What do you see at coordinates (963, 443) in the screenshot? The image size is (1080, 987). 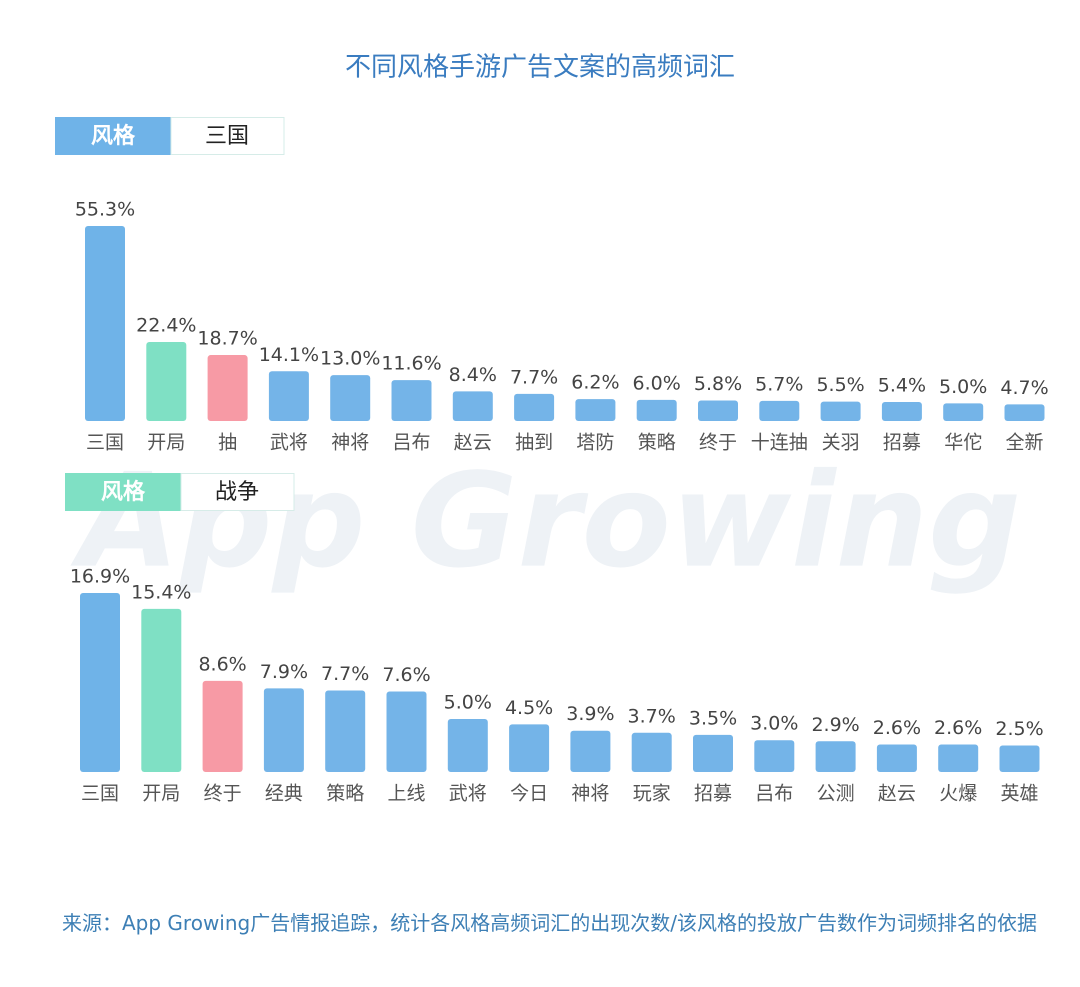 I see `category-label: 华佗` at bounding box center [963, 443].